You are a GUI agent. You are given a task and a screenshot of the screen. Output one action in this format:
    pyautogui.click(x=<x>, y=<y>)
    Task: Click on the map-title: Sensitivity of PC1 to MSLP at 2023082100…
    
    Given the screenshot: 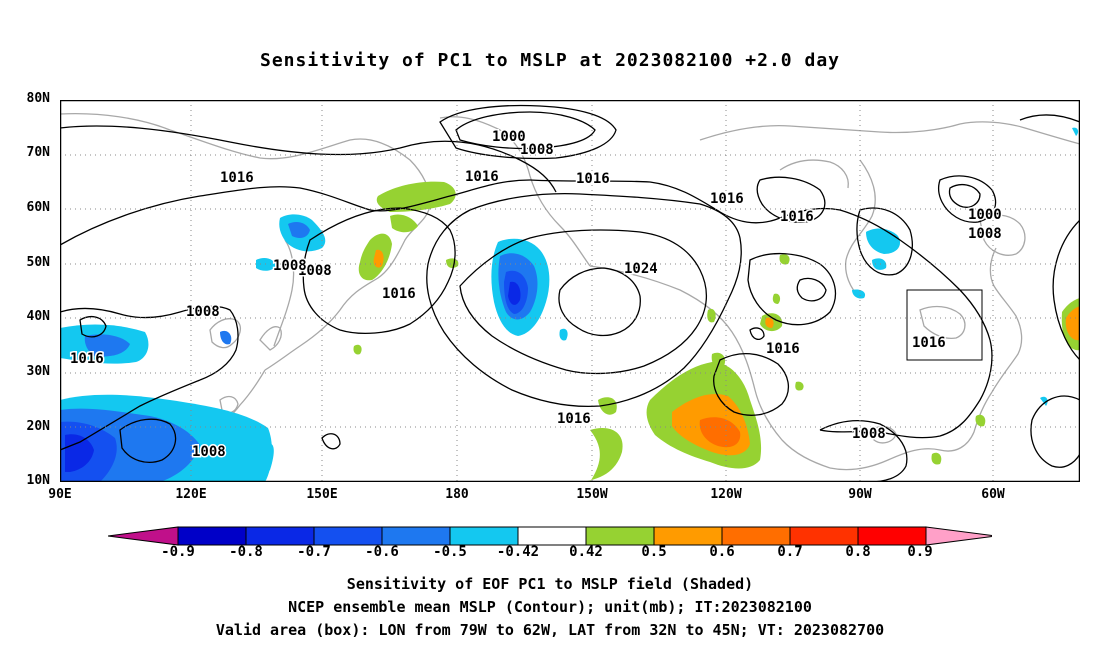 What is the action you would take?
    pyautogui.click(x=549, y=60)
    